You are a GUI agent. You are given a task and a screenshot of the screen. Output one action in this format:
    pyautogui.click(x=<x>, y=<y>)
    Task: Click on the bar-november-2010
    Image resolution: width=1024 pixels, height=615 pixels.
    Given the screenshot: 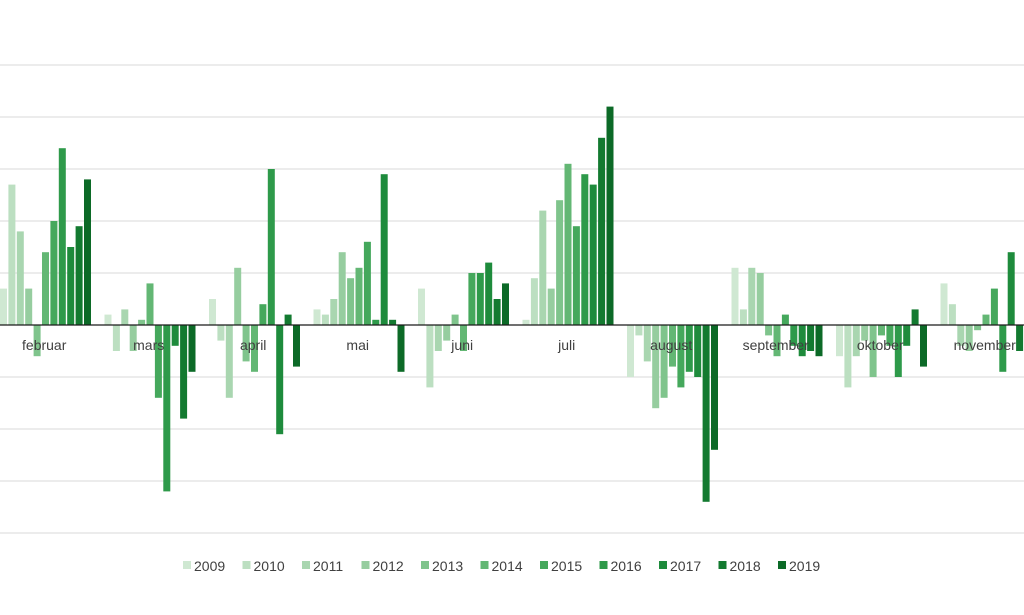 What is the action you would take?
    pyautogui.click(x=952, y=314)
    